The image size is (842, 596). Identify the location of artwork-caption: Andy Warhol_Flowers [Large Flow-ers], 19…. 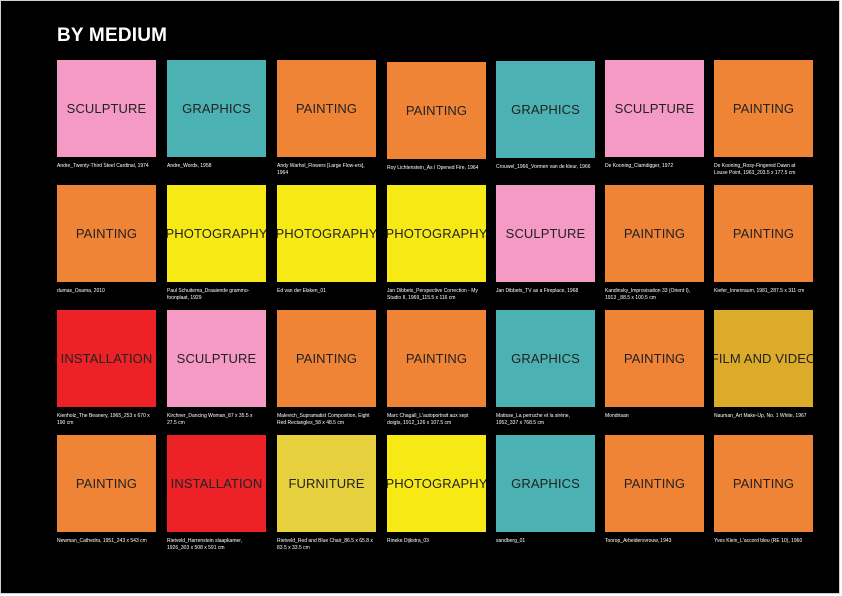
(321, 169).